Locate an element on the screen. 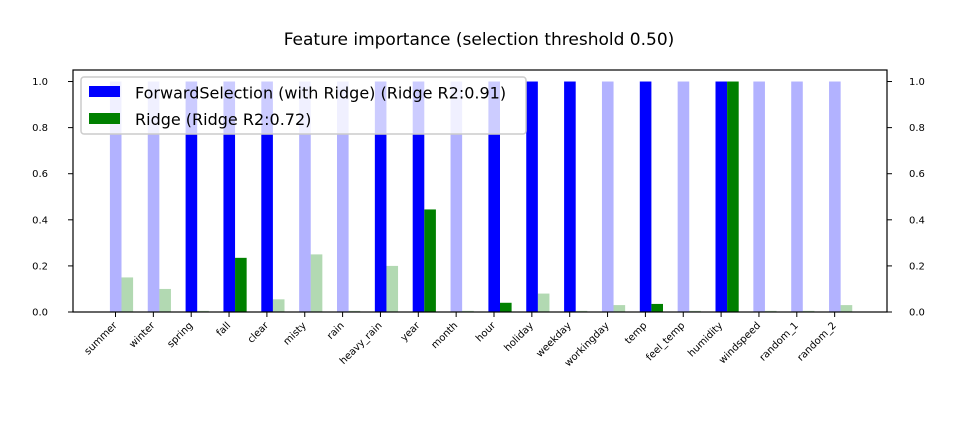 The width and height of the screenshot is (959, 426). bar-forward-selection-clear is located at coordinates (267, 197).